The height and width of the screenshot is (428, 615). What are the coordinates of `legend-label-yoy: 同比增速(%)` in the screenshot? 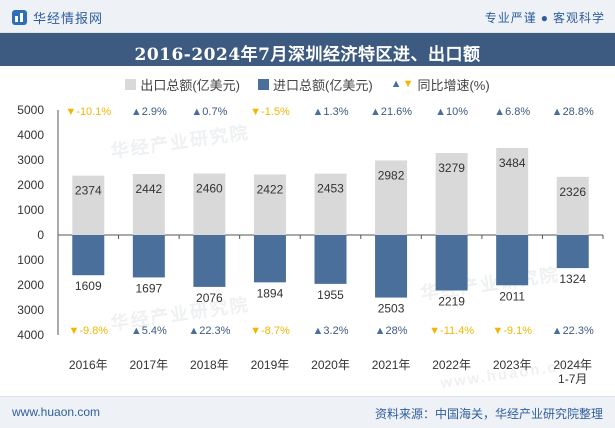 It's located at (453, 85).